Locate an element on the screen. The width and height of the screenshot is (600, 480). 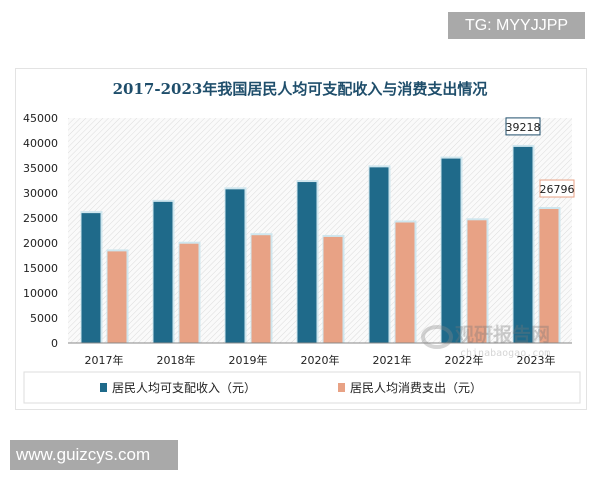
y-tick-label: 20000 is located at coordinates (40, 243).